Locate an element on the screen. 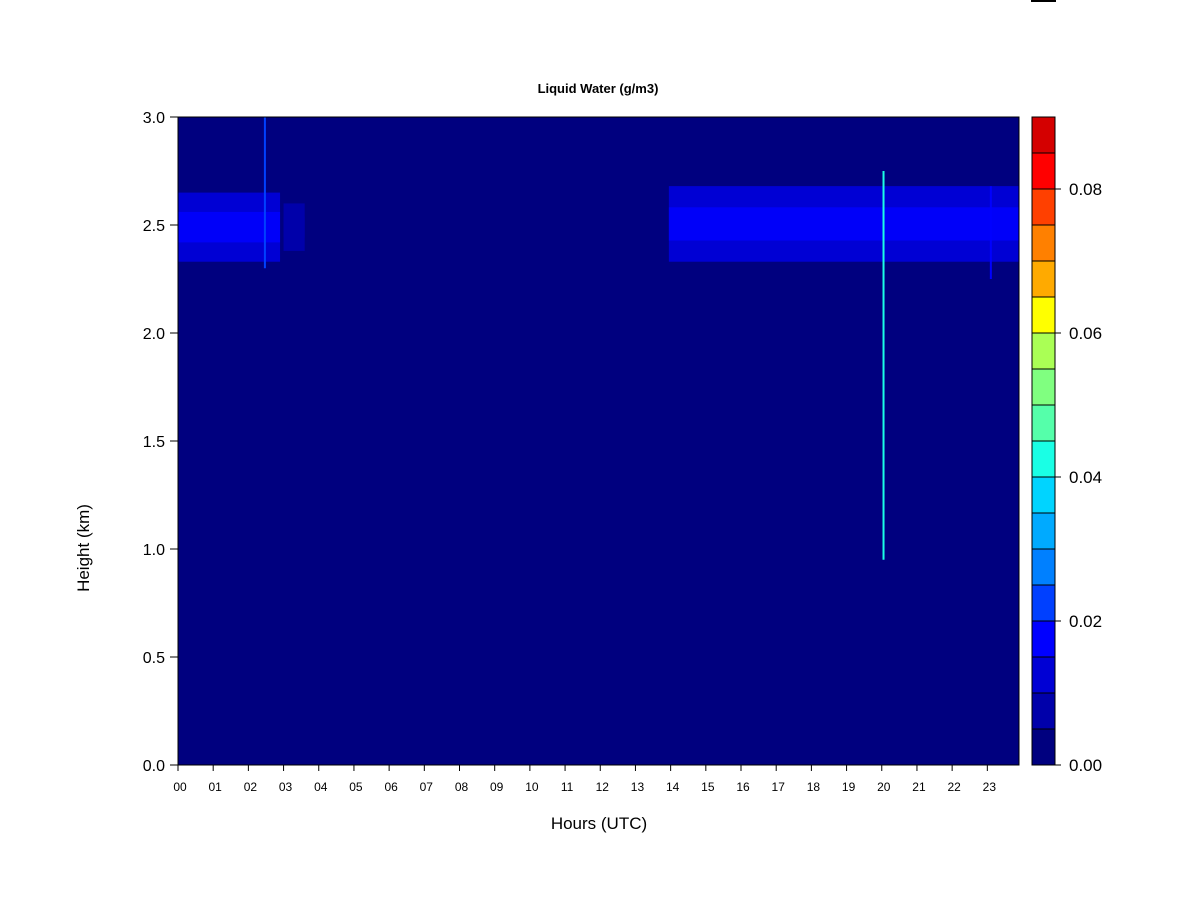 Image resolution: width=1200 pixels, height=900 pixels. y-axis: 0.0 0.5 1.0 1.5 2.0 2.5 3.0 is located at coordinates (161, 442).